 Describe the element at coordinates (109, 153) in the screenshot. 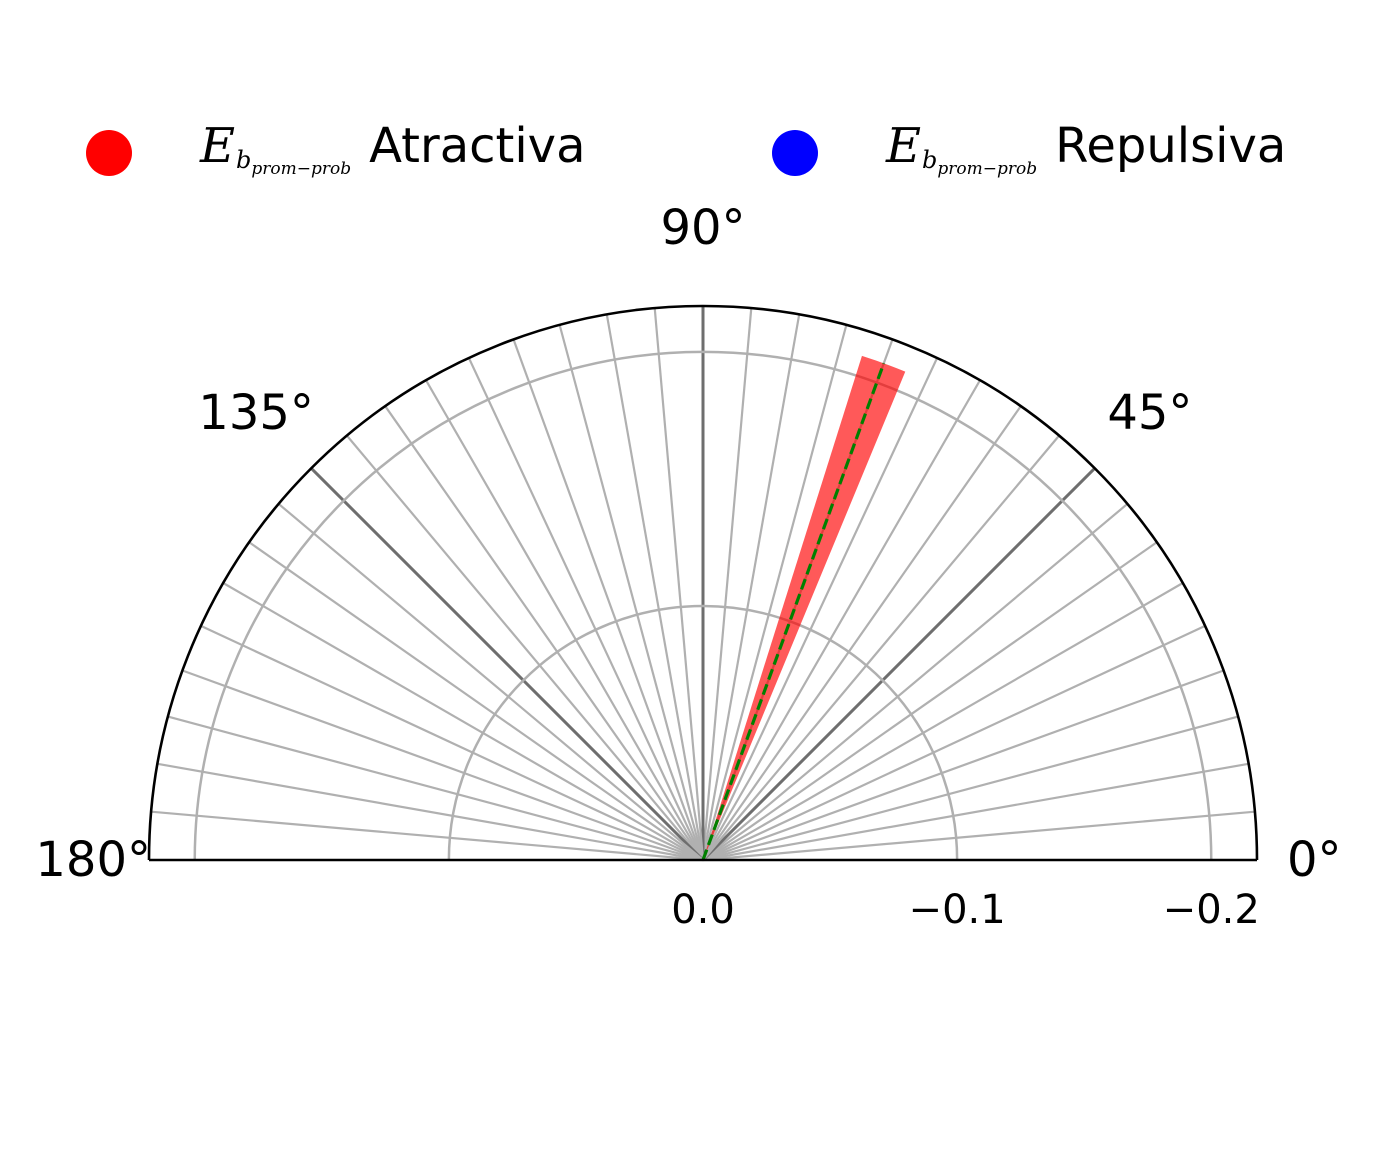

I see `legend-marker-atractiva` at that location.